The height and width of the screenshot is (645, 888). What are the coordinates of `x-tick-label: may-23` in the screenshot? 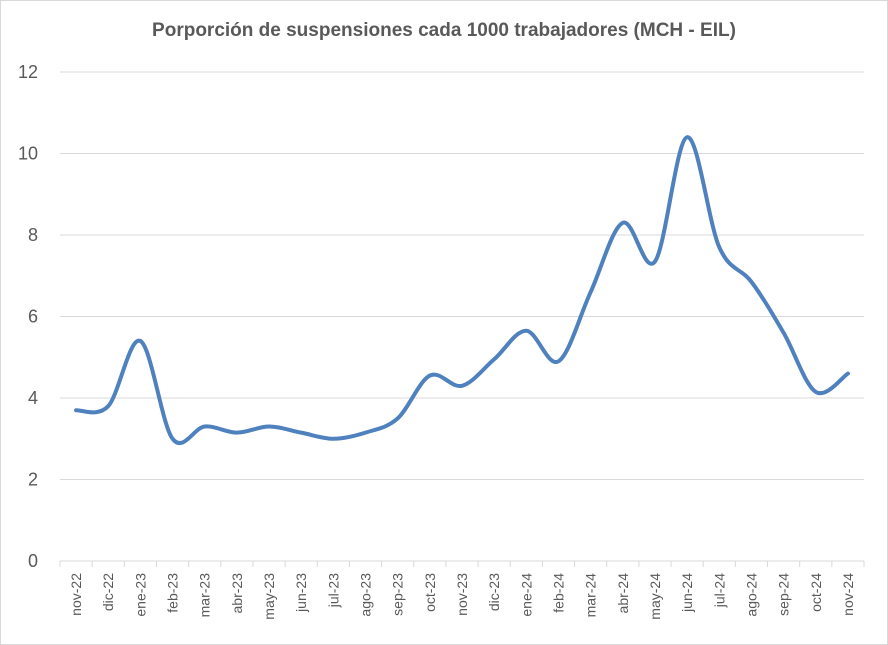 It's located at (269, 596).